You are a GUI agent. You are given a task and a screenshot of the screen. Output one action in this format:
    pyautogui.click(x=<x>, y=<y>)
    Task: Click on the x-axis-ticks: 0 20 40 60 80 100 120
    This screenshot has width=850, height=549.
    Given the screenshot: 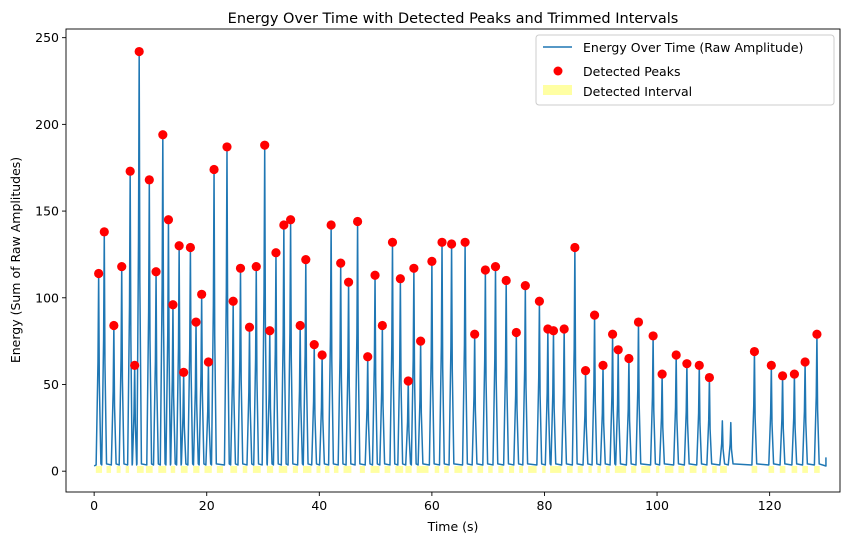 What is the action you would take?
    pyautogui.click(x=436, y=502)
    